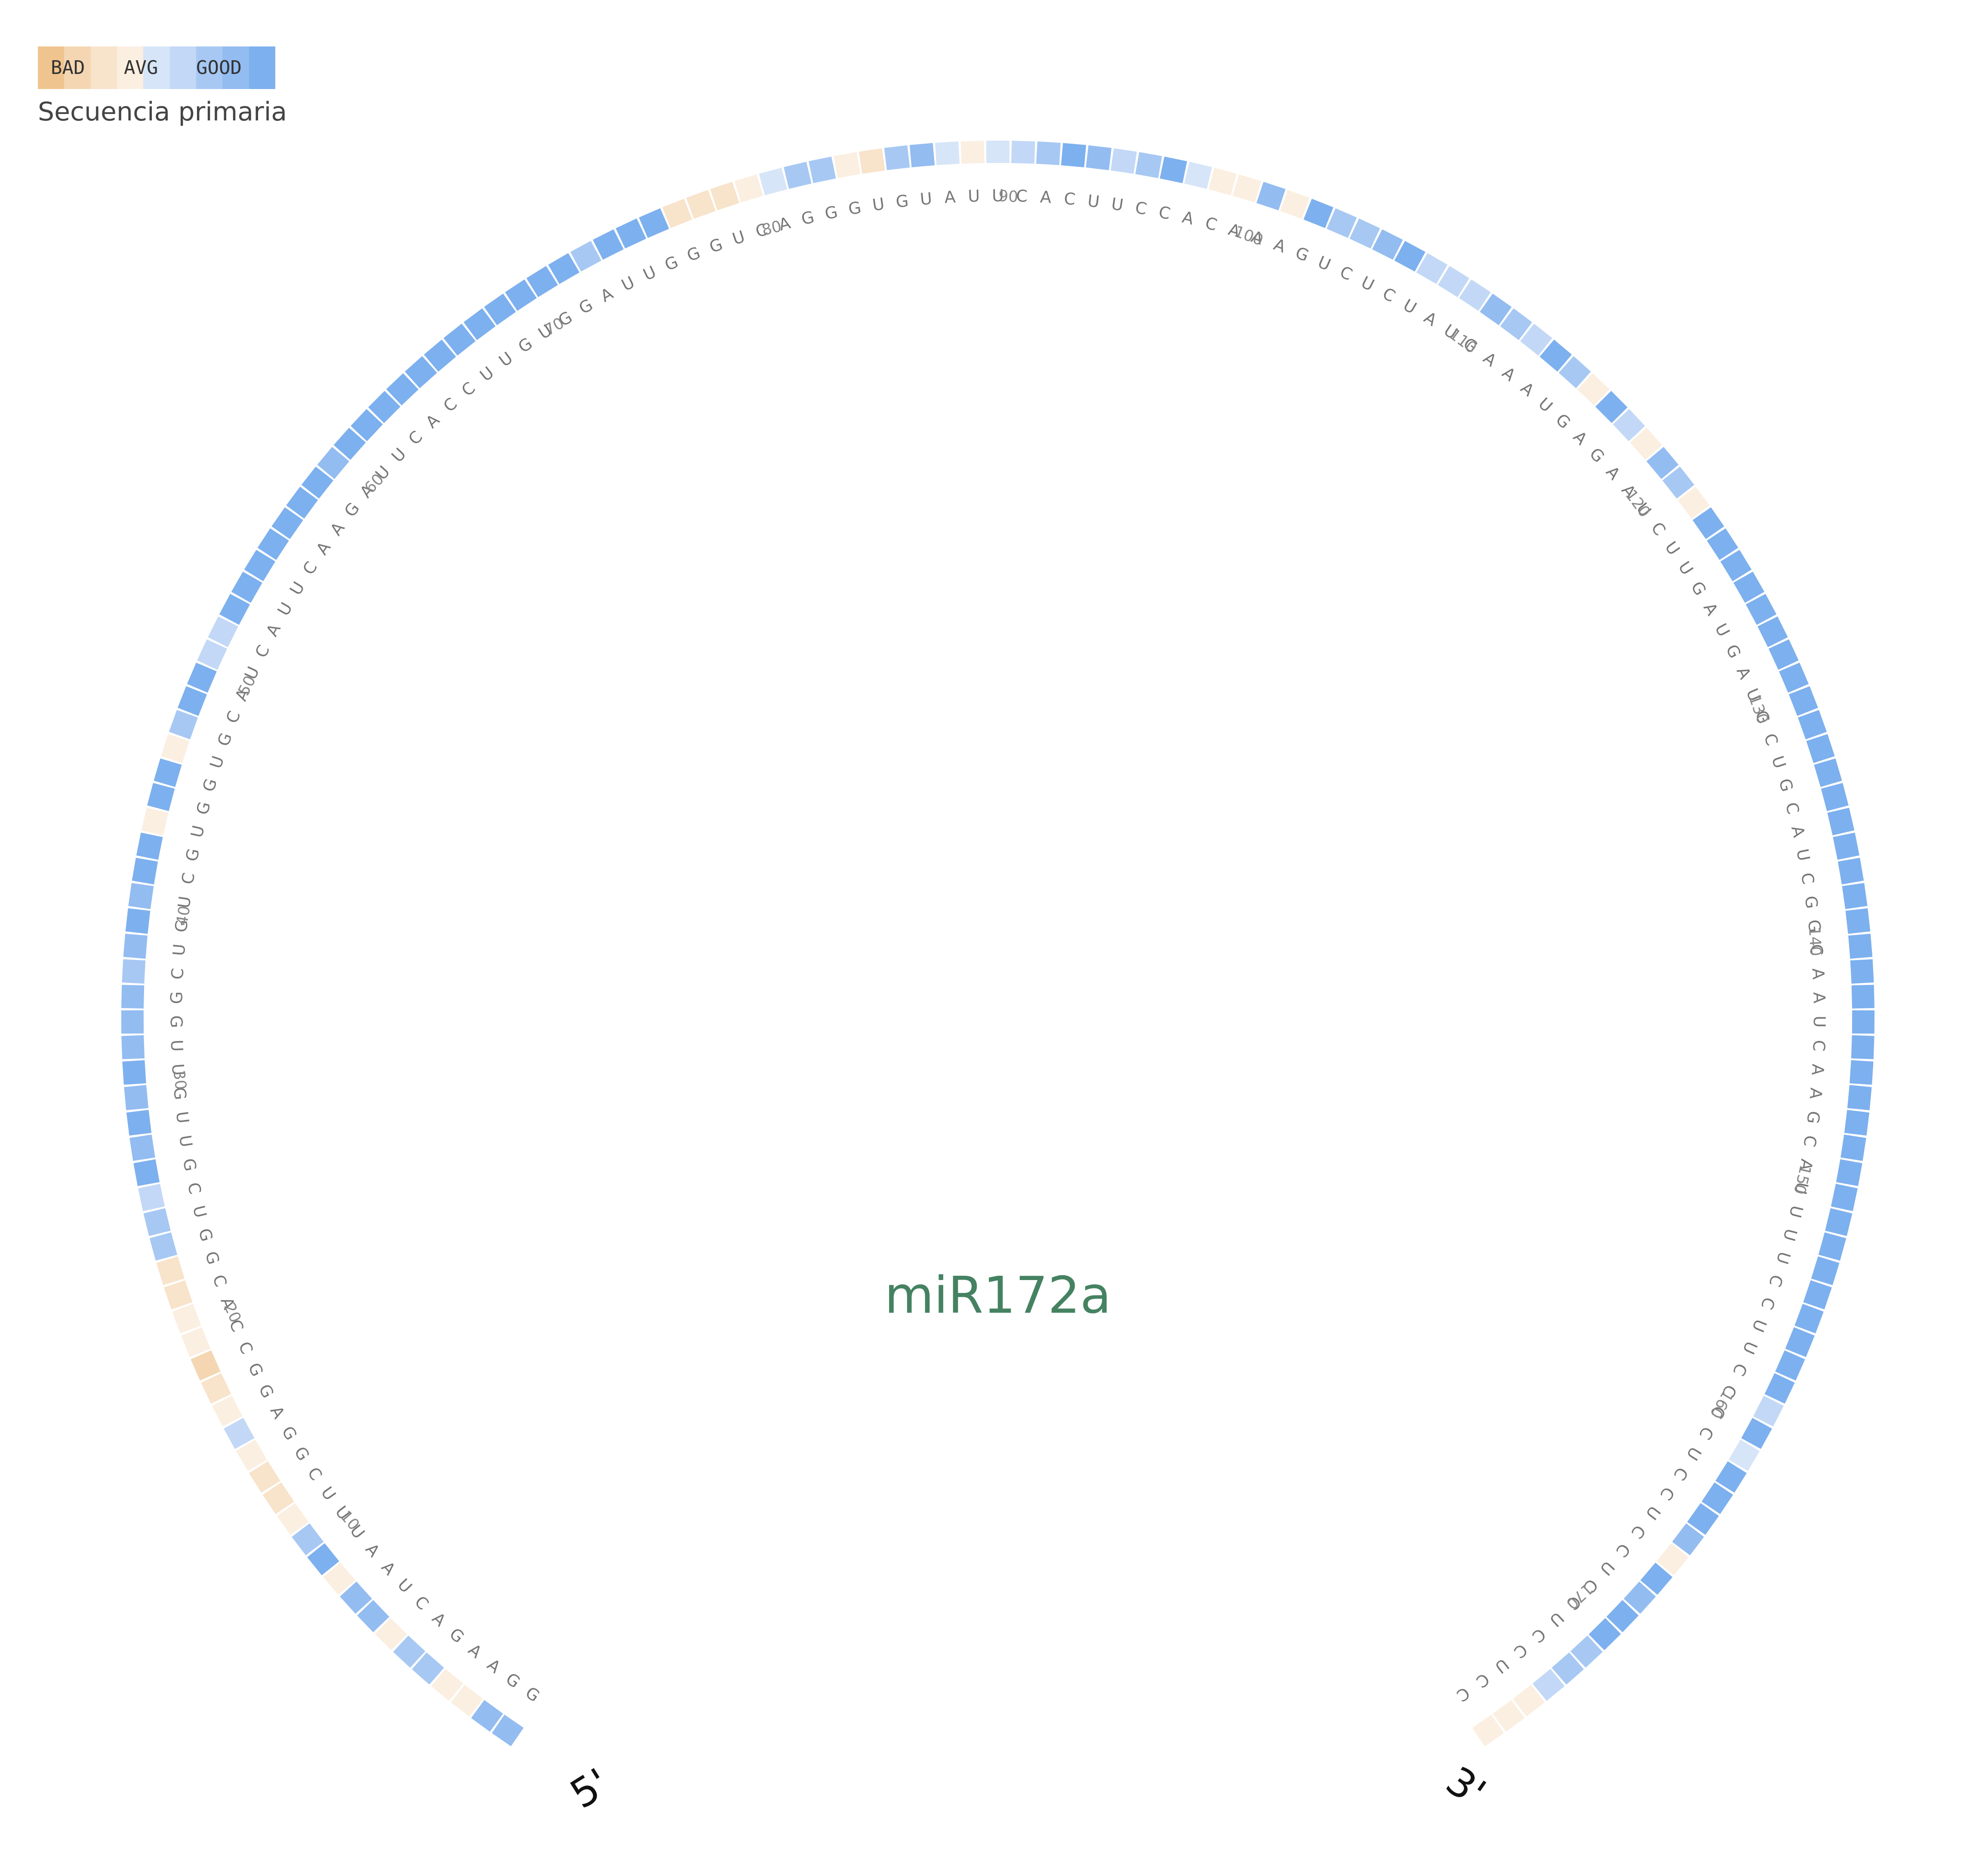  What do you see at coordinates (1815, 941) in the screenshot?
I see `position-number: 140` at bounding box center [1815, 941].